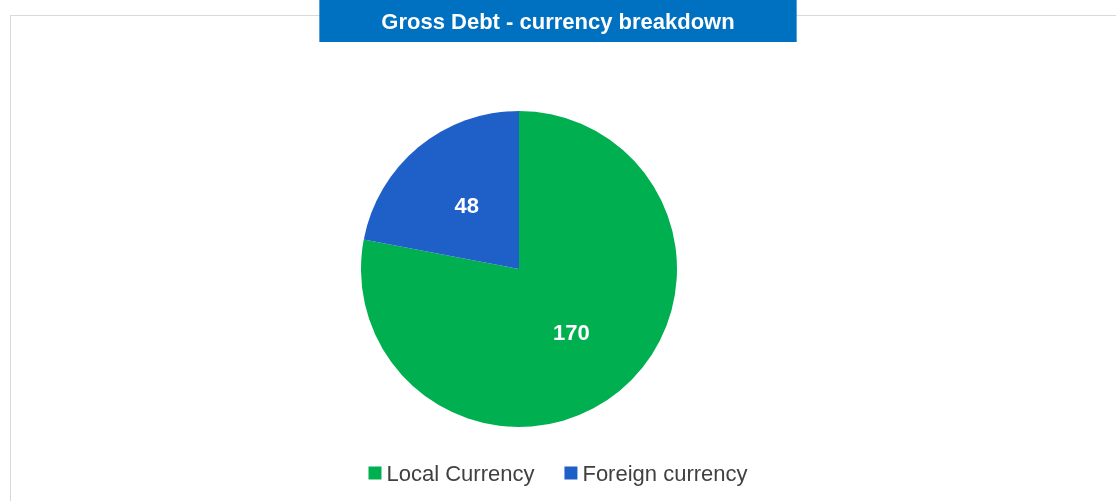  Describe the element at coordinates (665, 473) in the screenshot. I see `legend-label: Foreign currency` at that location.